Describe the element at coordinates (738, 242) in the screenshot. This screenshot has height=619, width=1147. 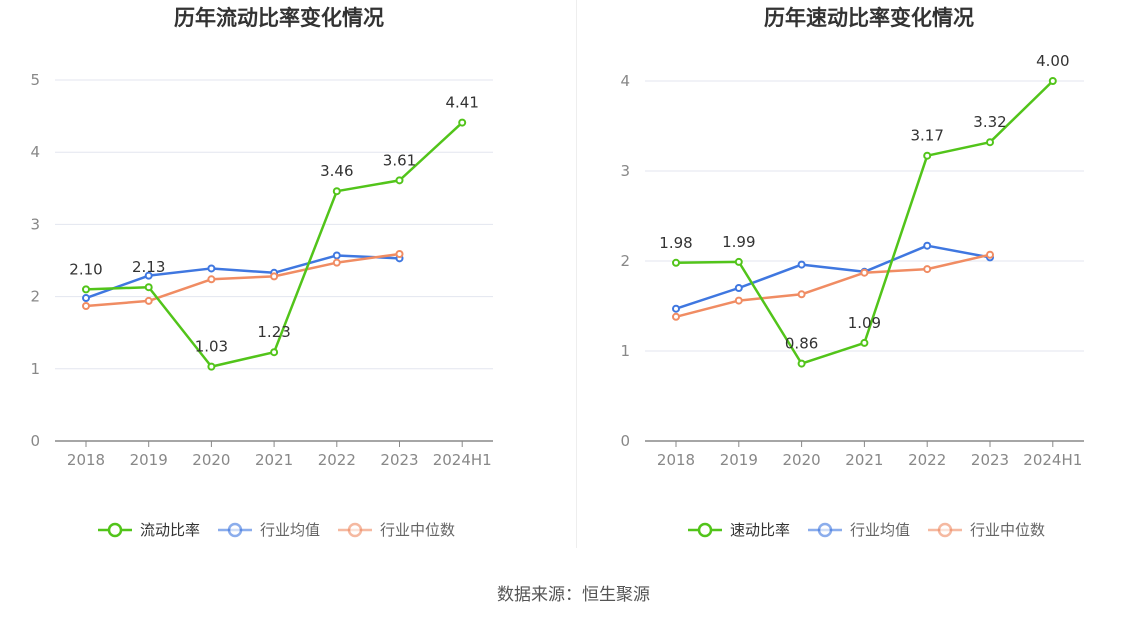
I see `data-label: 1.99` at that location.